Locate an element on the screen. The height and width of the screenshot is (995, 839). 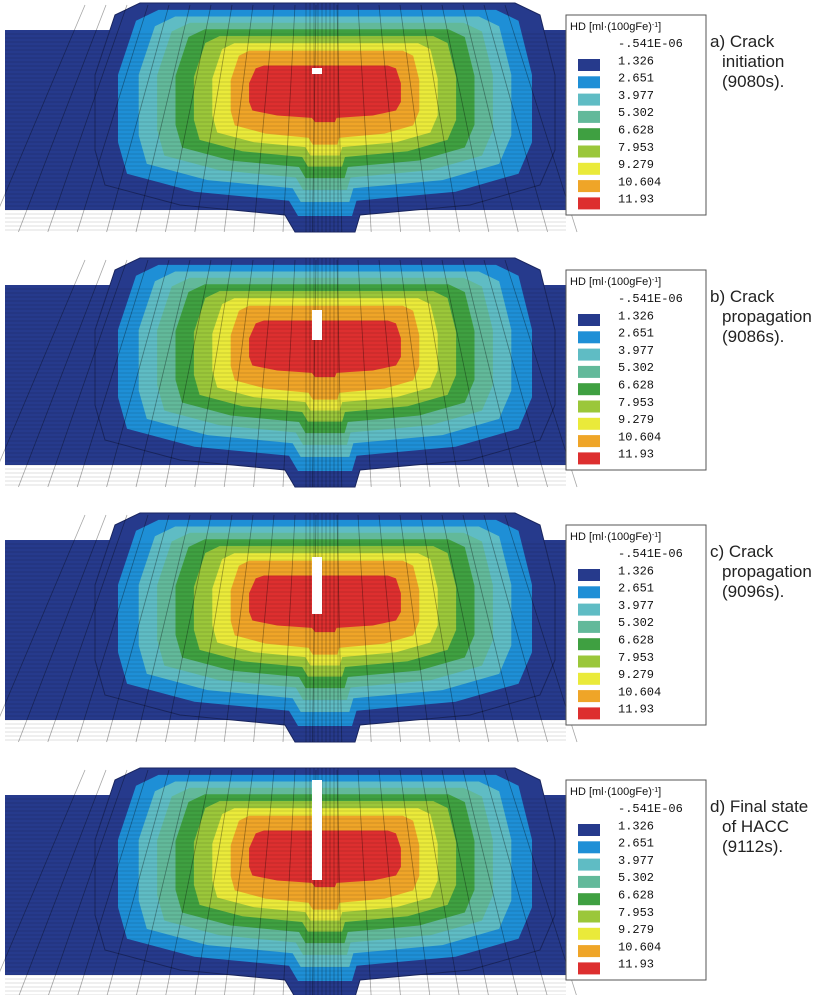
contour-band is located at coordinates (325, 859).